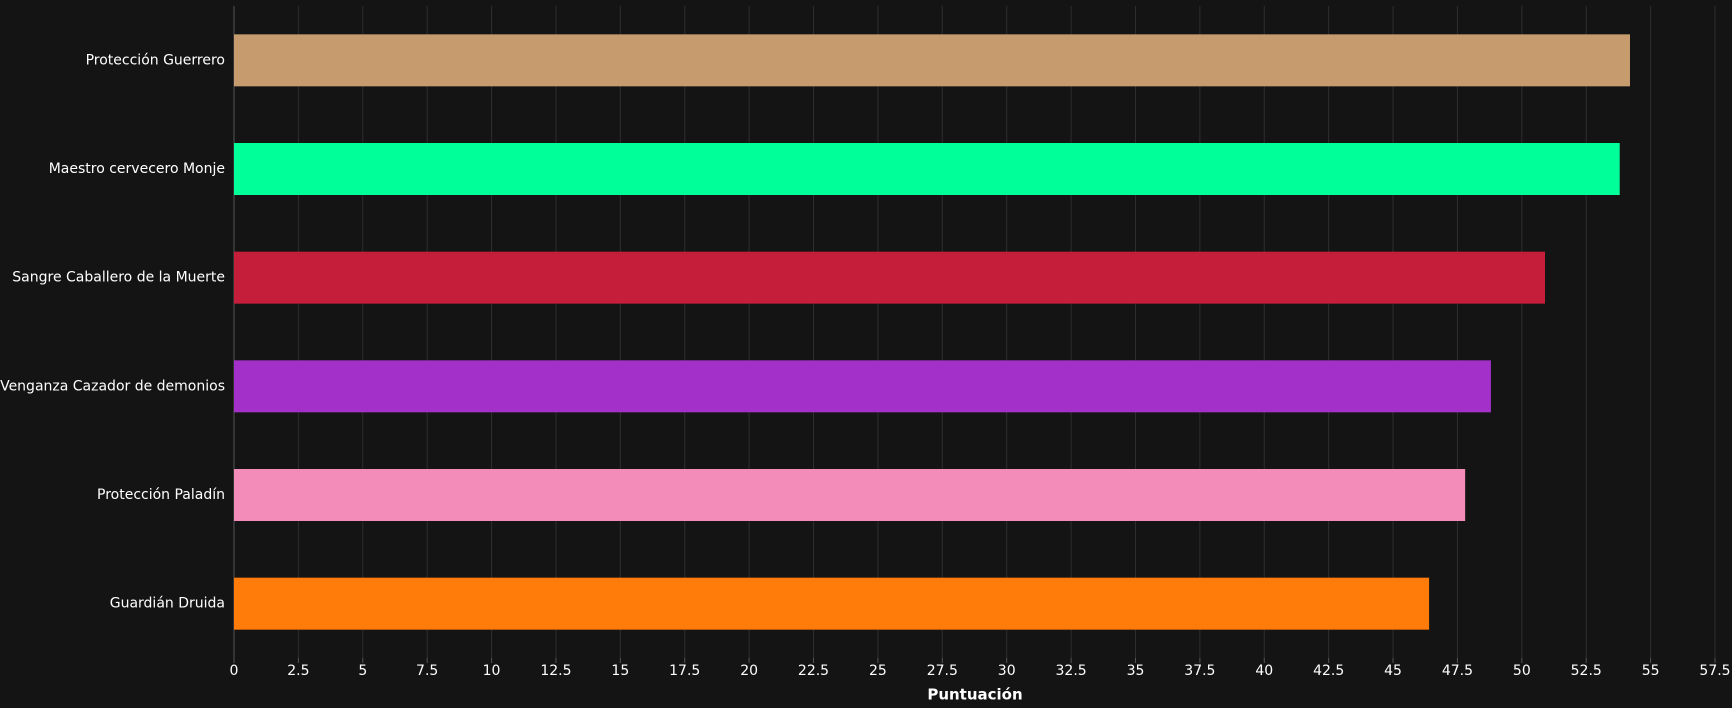  Describe the element at coordinates (1136, 671) in the screenshot. I see `x-tick-label: 35` at that location.